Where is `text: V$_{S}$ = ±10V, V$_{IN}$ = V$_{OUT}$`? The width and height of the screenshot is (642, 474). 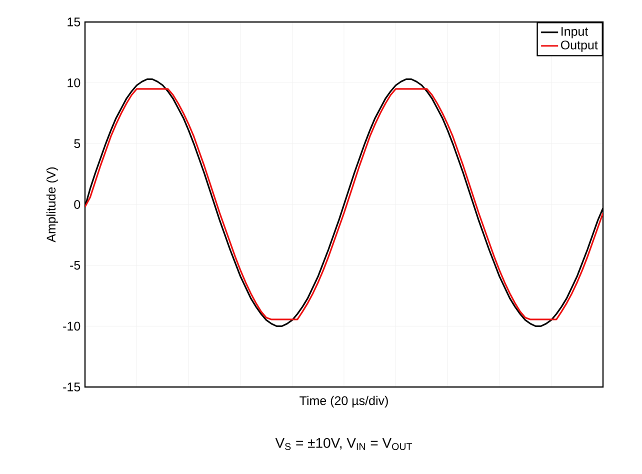 text: V$_{S}$ = ±10V, V$_{IN}$ = V$_{OUT}$ is located at coordinates (343, 444).